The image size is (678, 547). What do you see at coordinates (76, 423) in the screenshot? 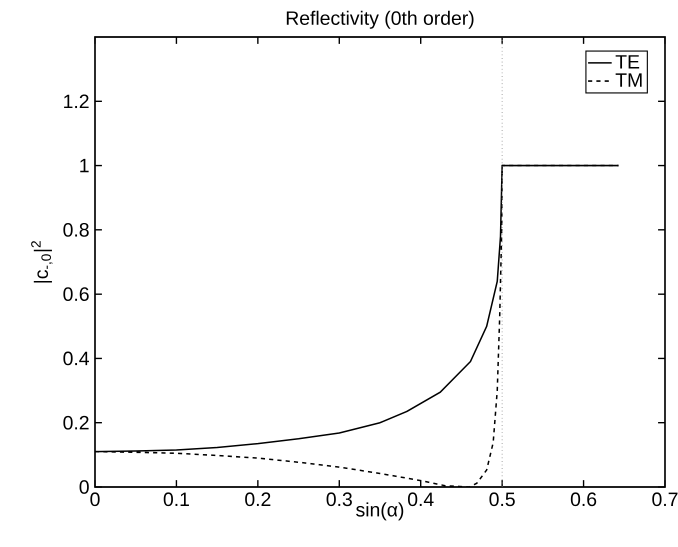
I see `y-tick-label: 0.2` at bounding box center [76, 423].